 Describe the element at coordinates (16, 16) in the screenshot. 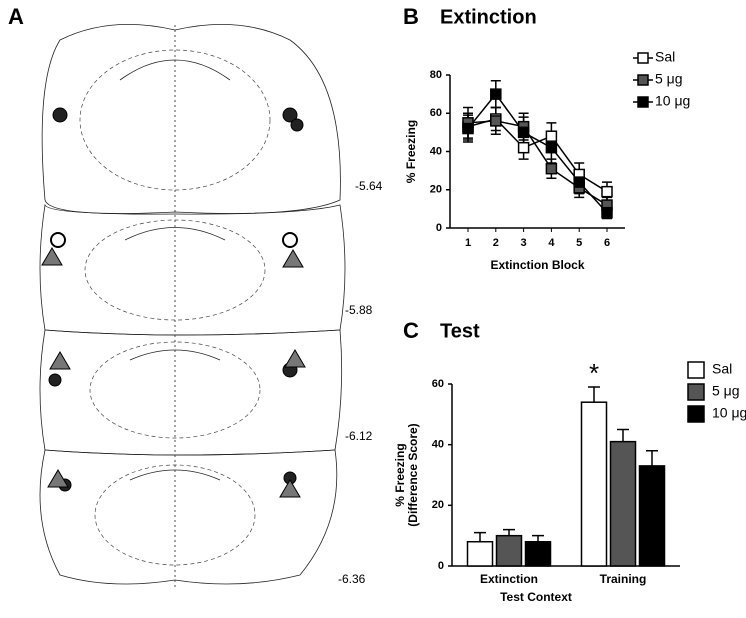

I see `panel-label: A` at that location.